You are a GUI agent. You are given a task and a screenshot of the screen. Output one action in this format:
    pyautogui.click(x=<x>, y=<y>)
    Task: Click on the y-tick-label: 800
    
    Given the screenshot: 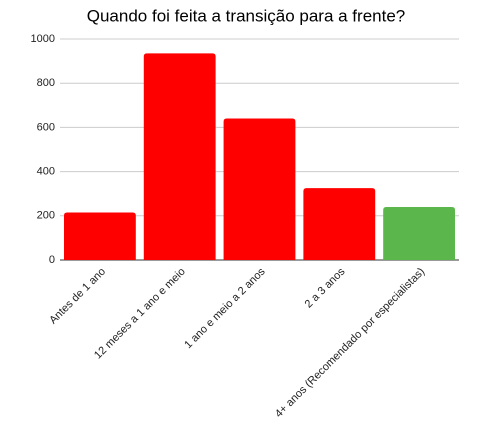 What is the action you would take?
    pyautogui.click(x=46, y=83)
    